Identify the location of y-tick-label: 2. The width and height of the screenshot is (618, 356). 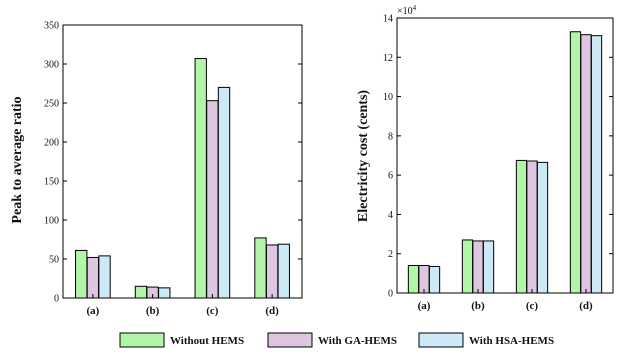
(390, 254).